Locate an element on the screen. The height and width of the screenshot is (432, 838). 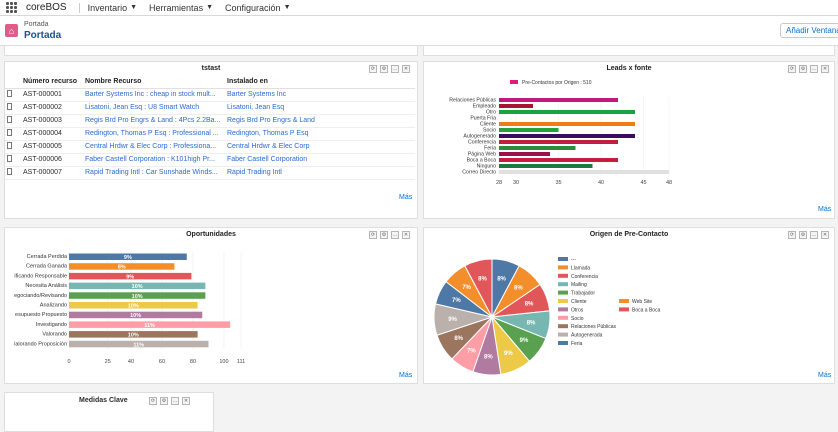
installed-at-link: Lisatoni, Jean Esq is located at coordinates (321, 108).